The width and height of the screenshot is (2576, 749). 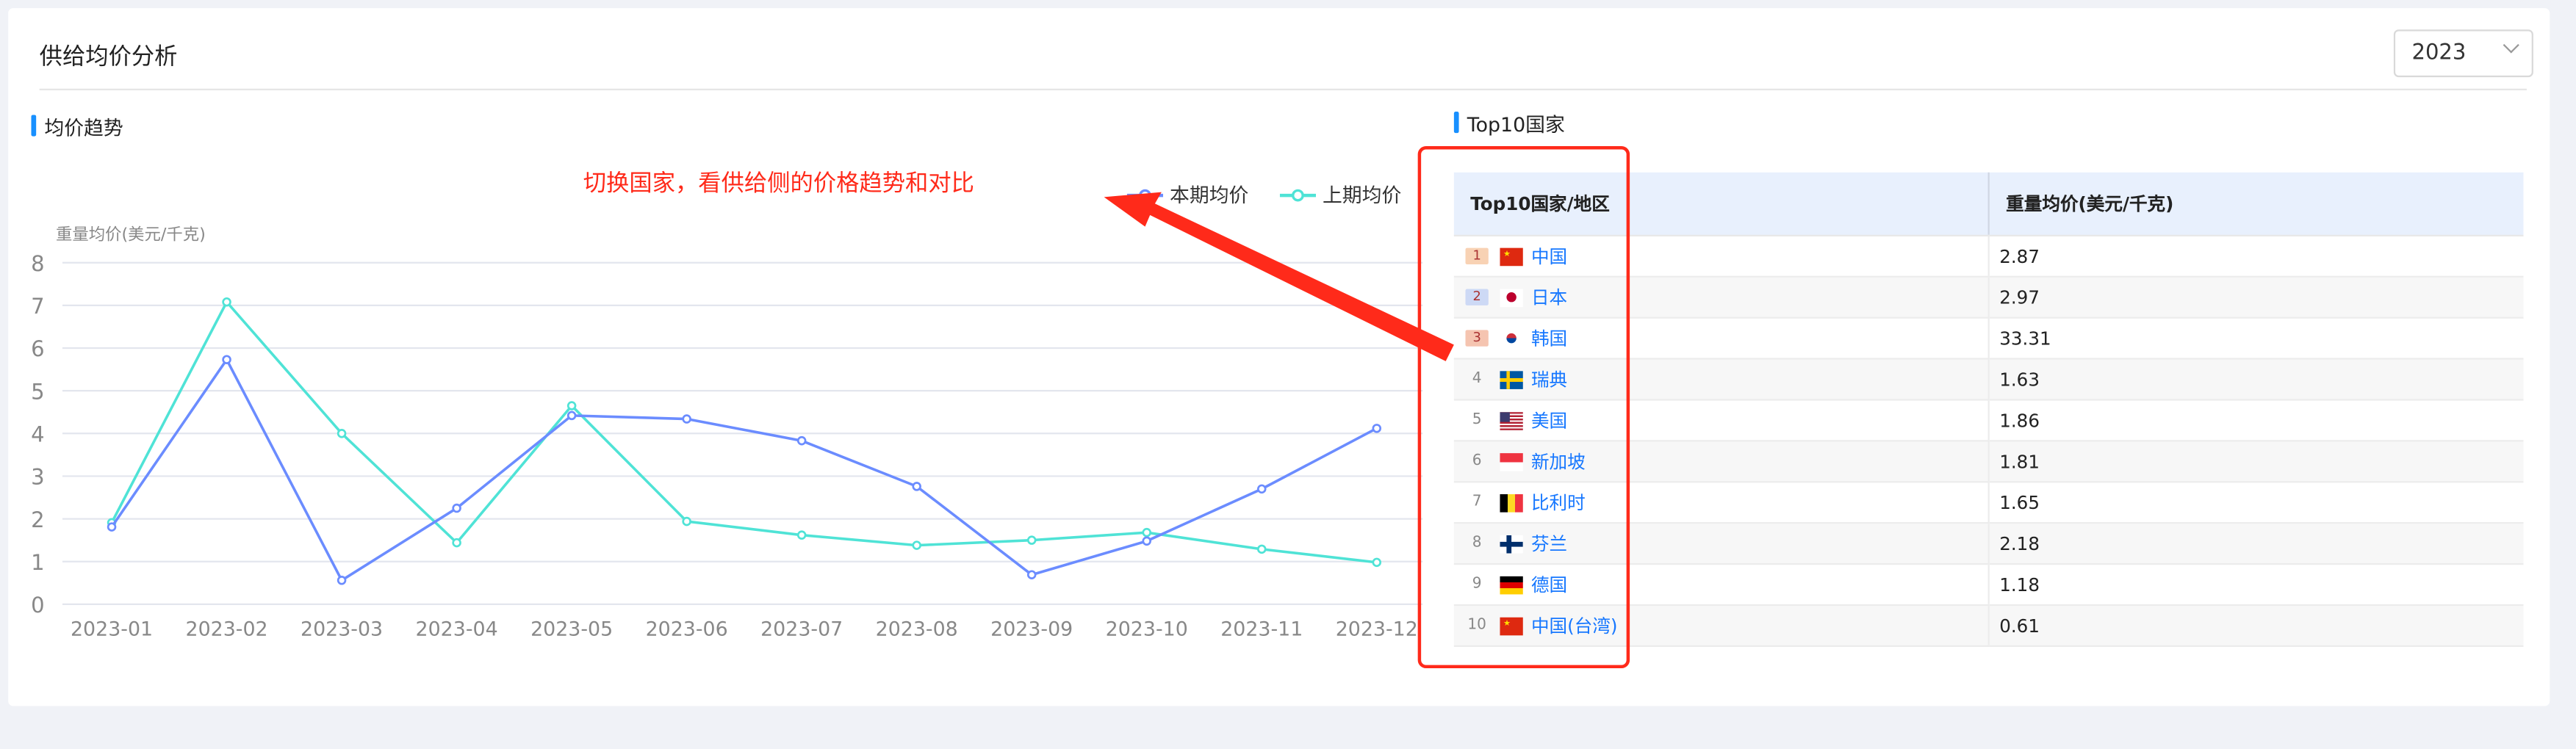 I want to click on x-tick-label: 2023-03, so click(x=342, y=629).